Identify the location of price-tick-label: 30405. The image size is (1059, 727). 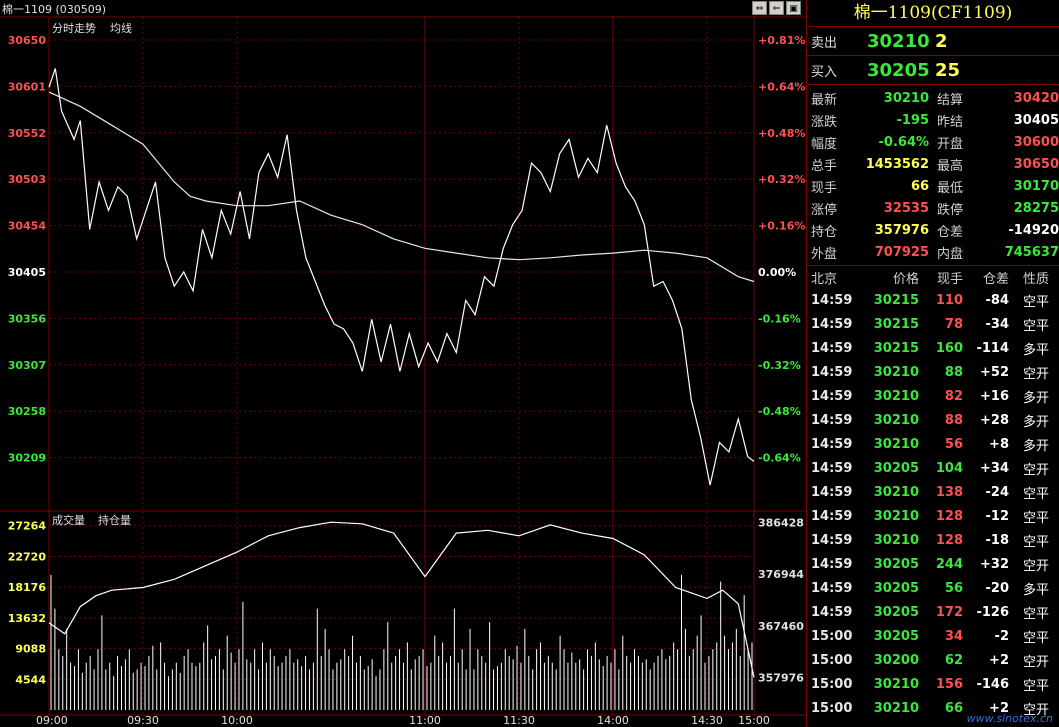
(27, 272).